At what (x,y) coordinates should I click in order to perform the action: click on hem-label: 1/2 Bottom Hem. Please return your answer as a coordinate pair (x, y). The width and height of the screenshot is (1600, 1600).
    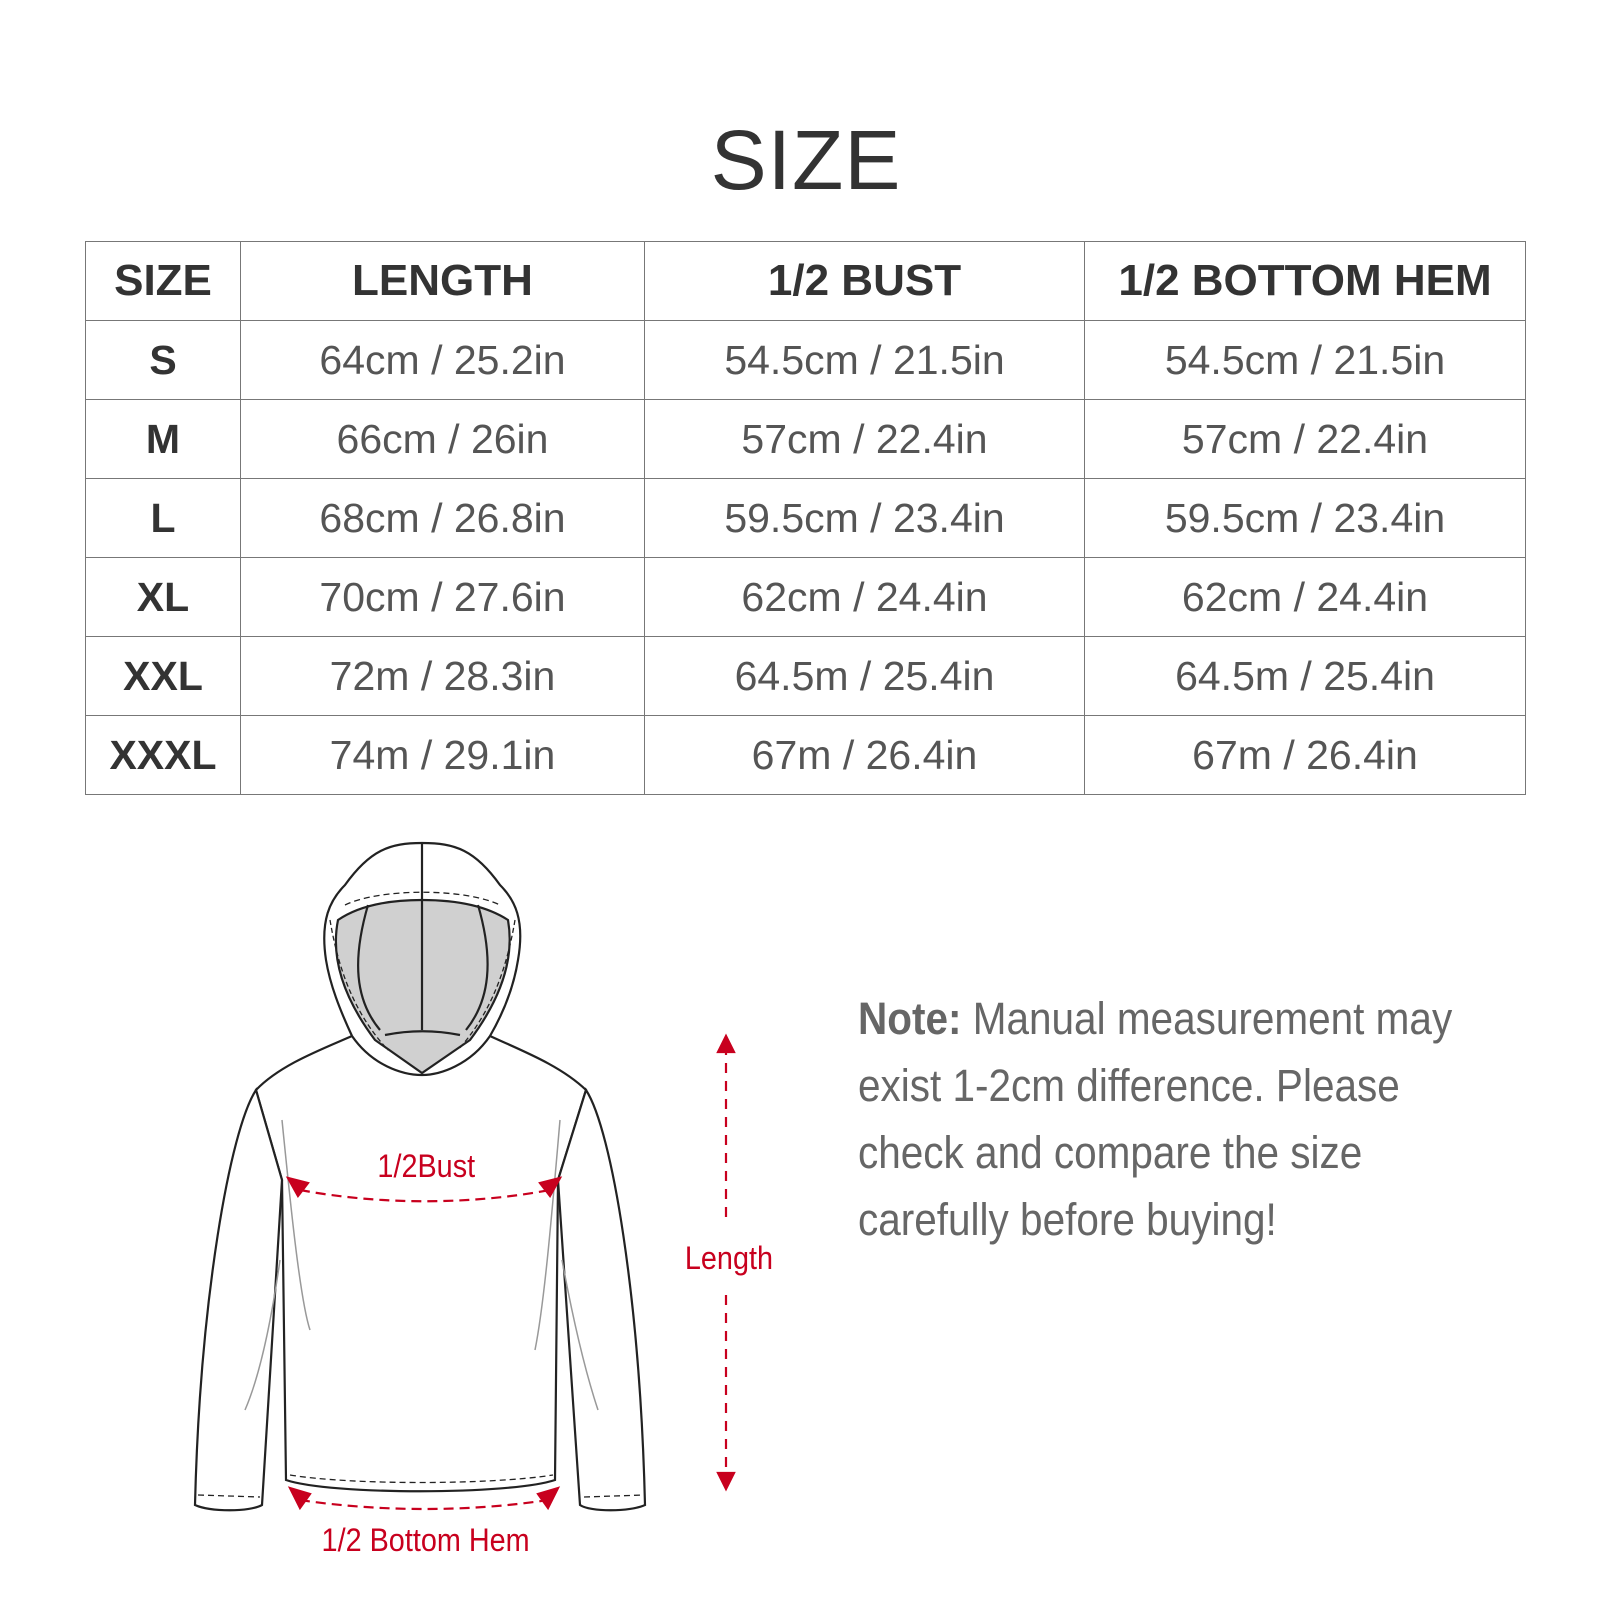
    Looking at the image, I should click on (425, 1540).